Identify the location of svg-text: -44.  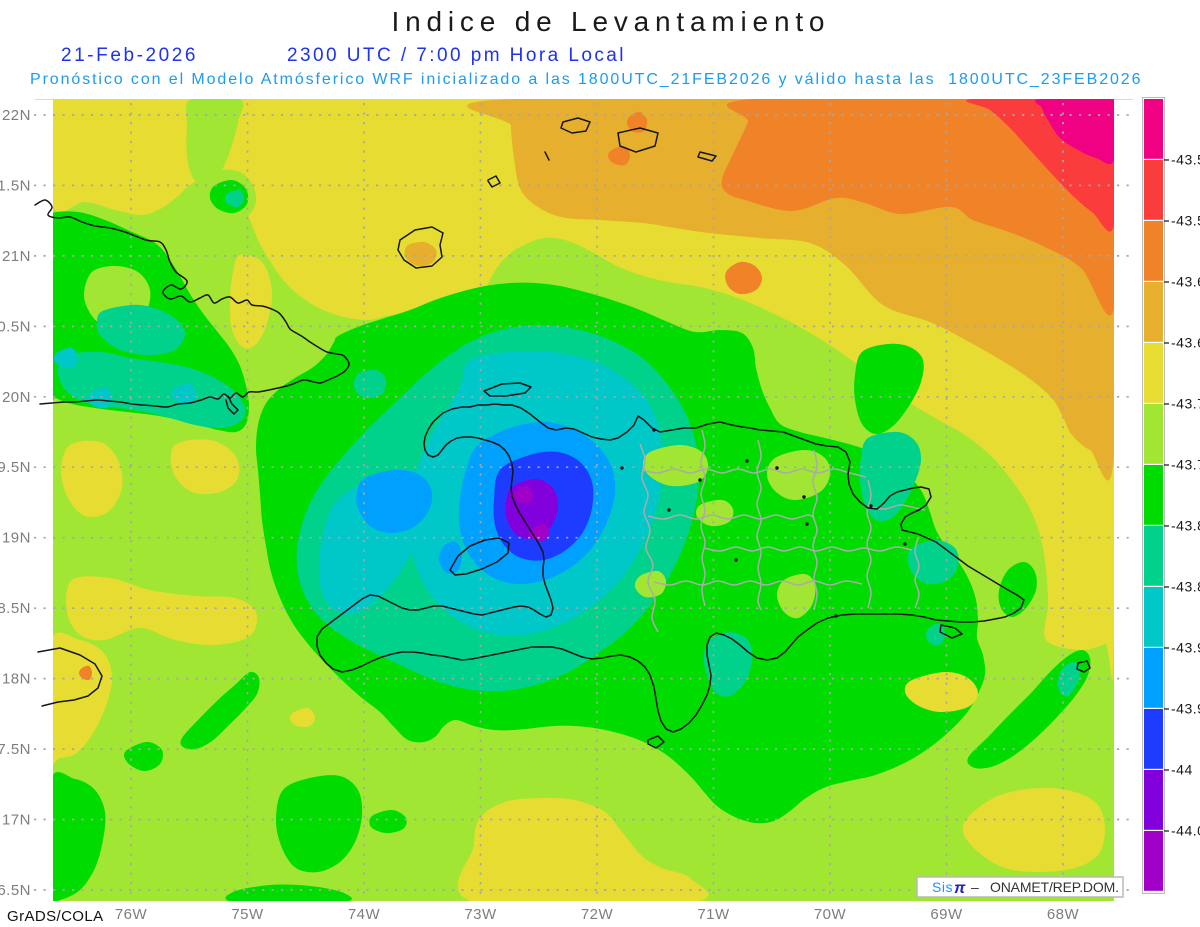
(1182, 770).